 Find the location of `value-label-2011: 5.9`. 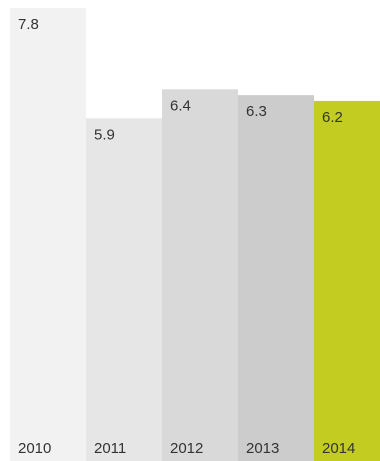

value-label-2011: 5.9 is located at coordinates (104, 134).